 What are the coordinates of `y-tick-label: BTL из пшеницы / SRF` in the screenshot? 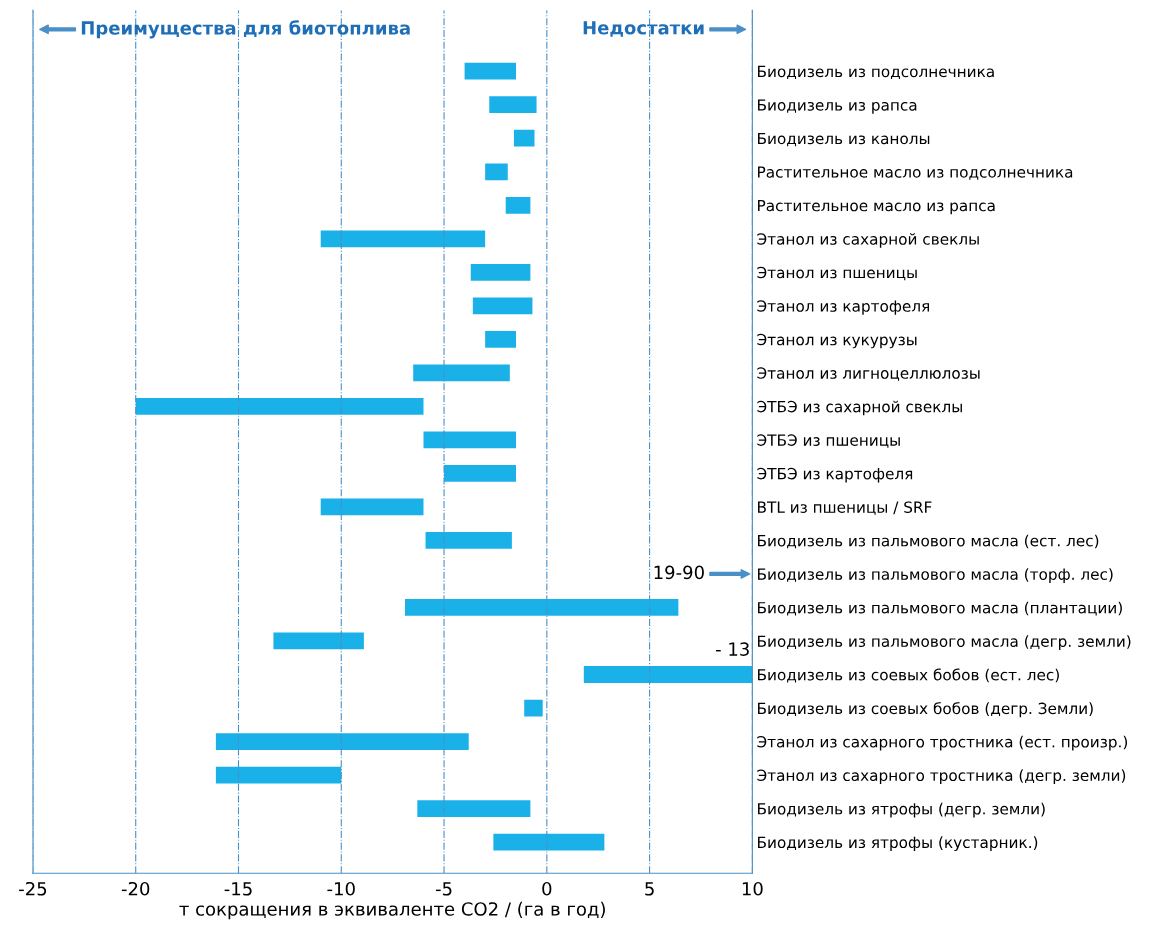 It's located at (845, 508).